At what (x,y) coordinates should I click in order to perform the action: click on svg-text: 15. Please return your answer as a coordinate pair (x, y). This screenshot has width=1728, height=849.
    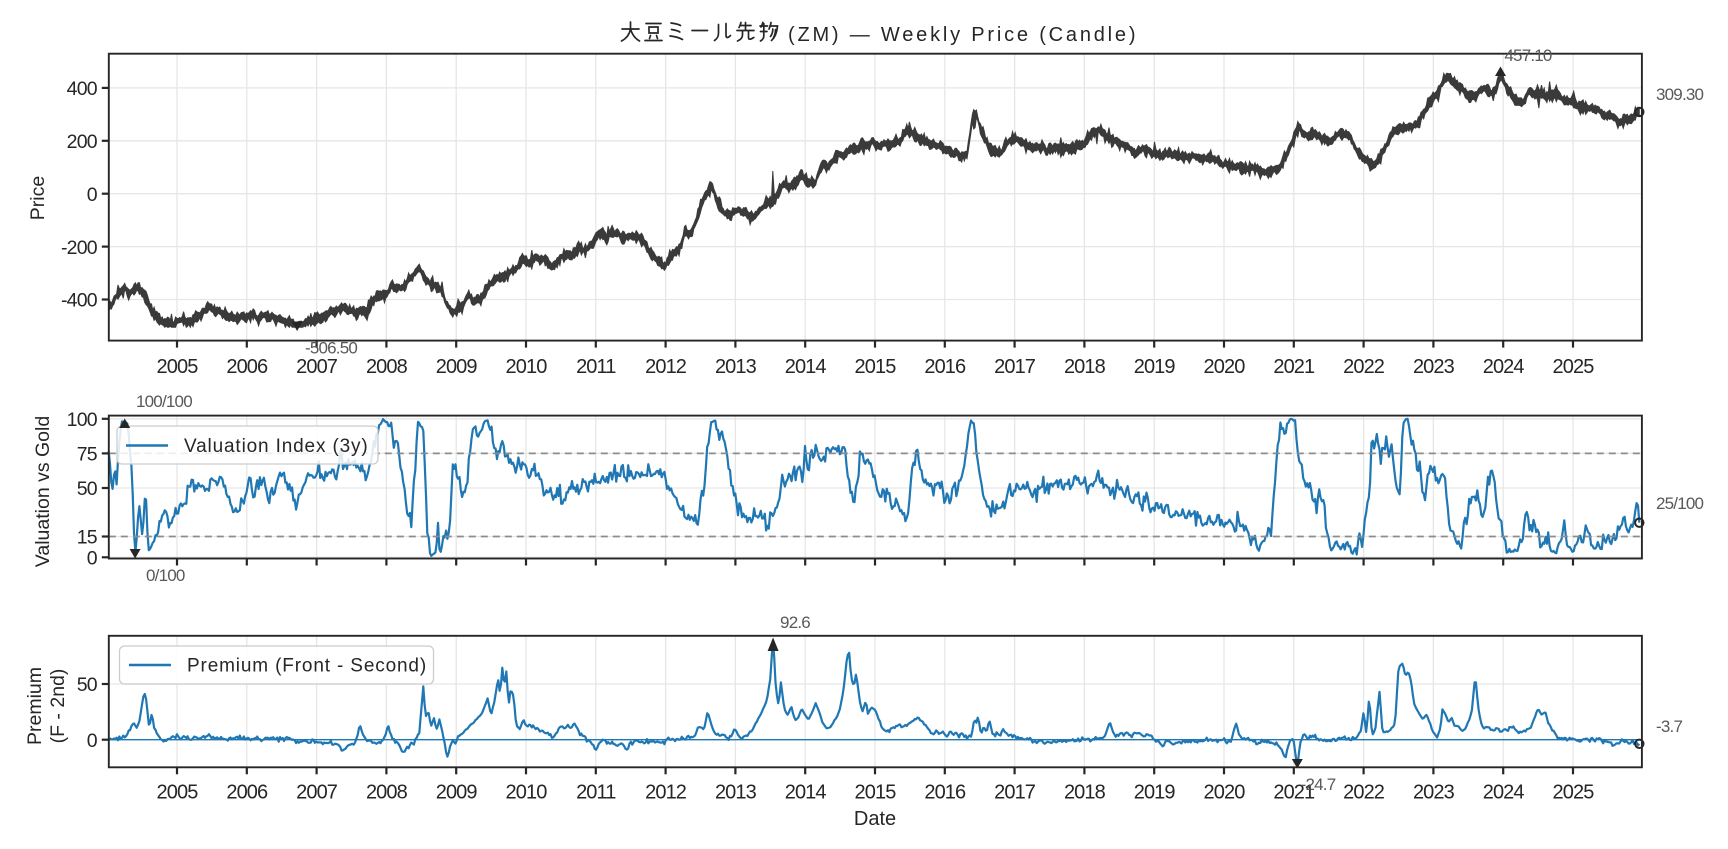
    Looking at the image, I should click on (87, 538).